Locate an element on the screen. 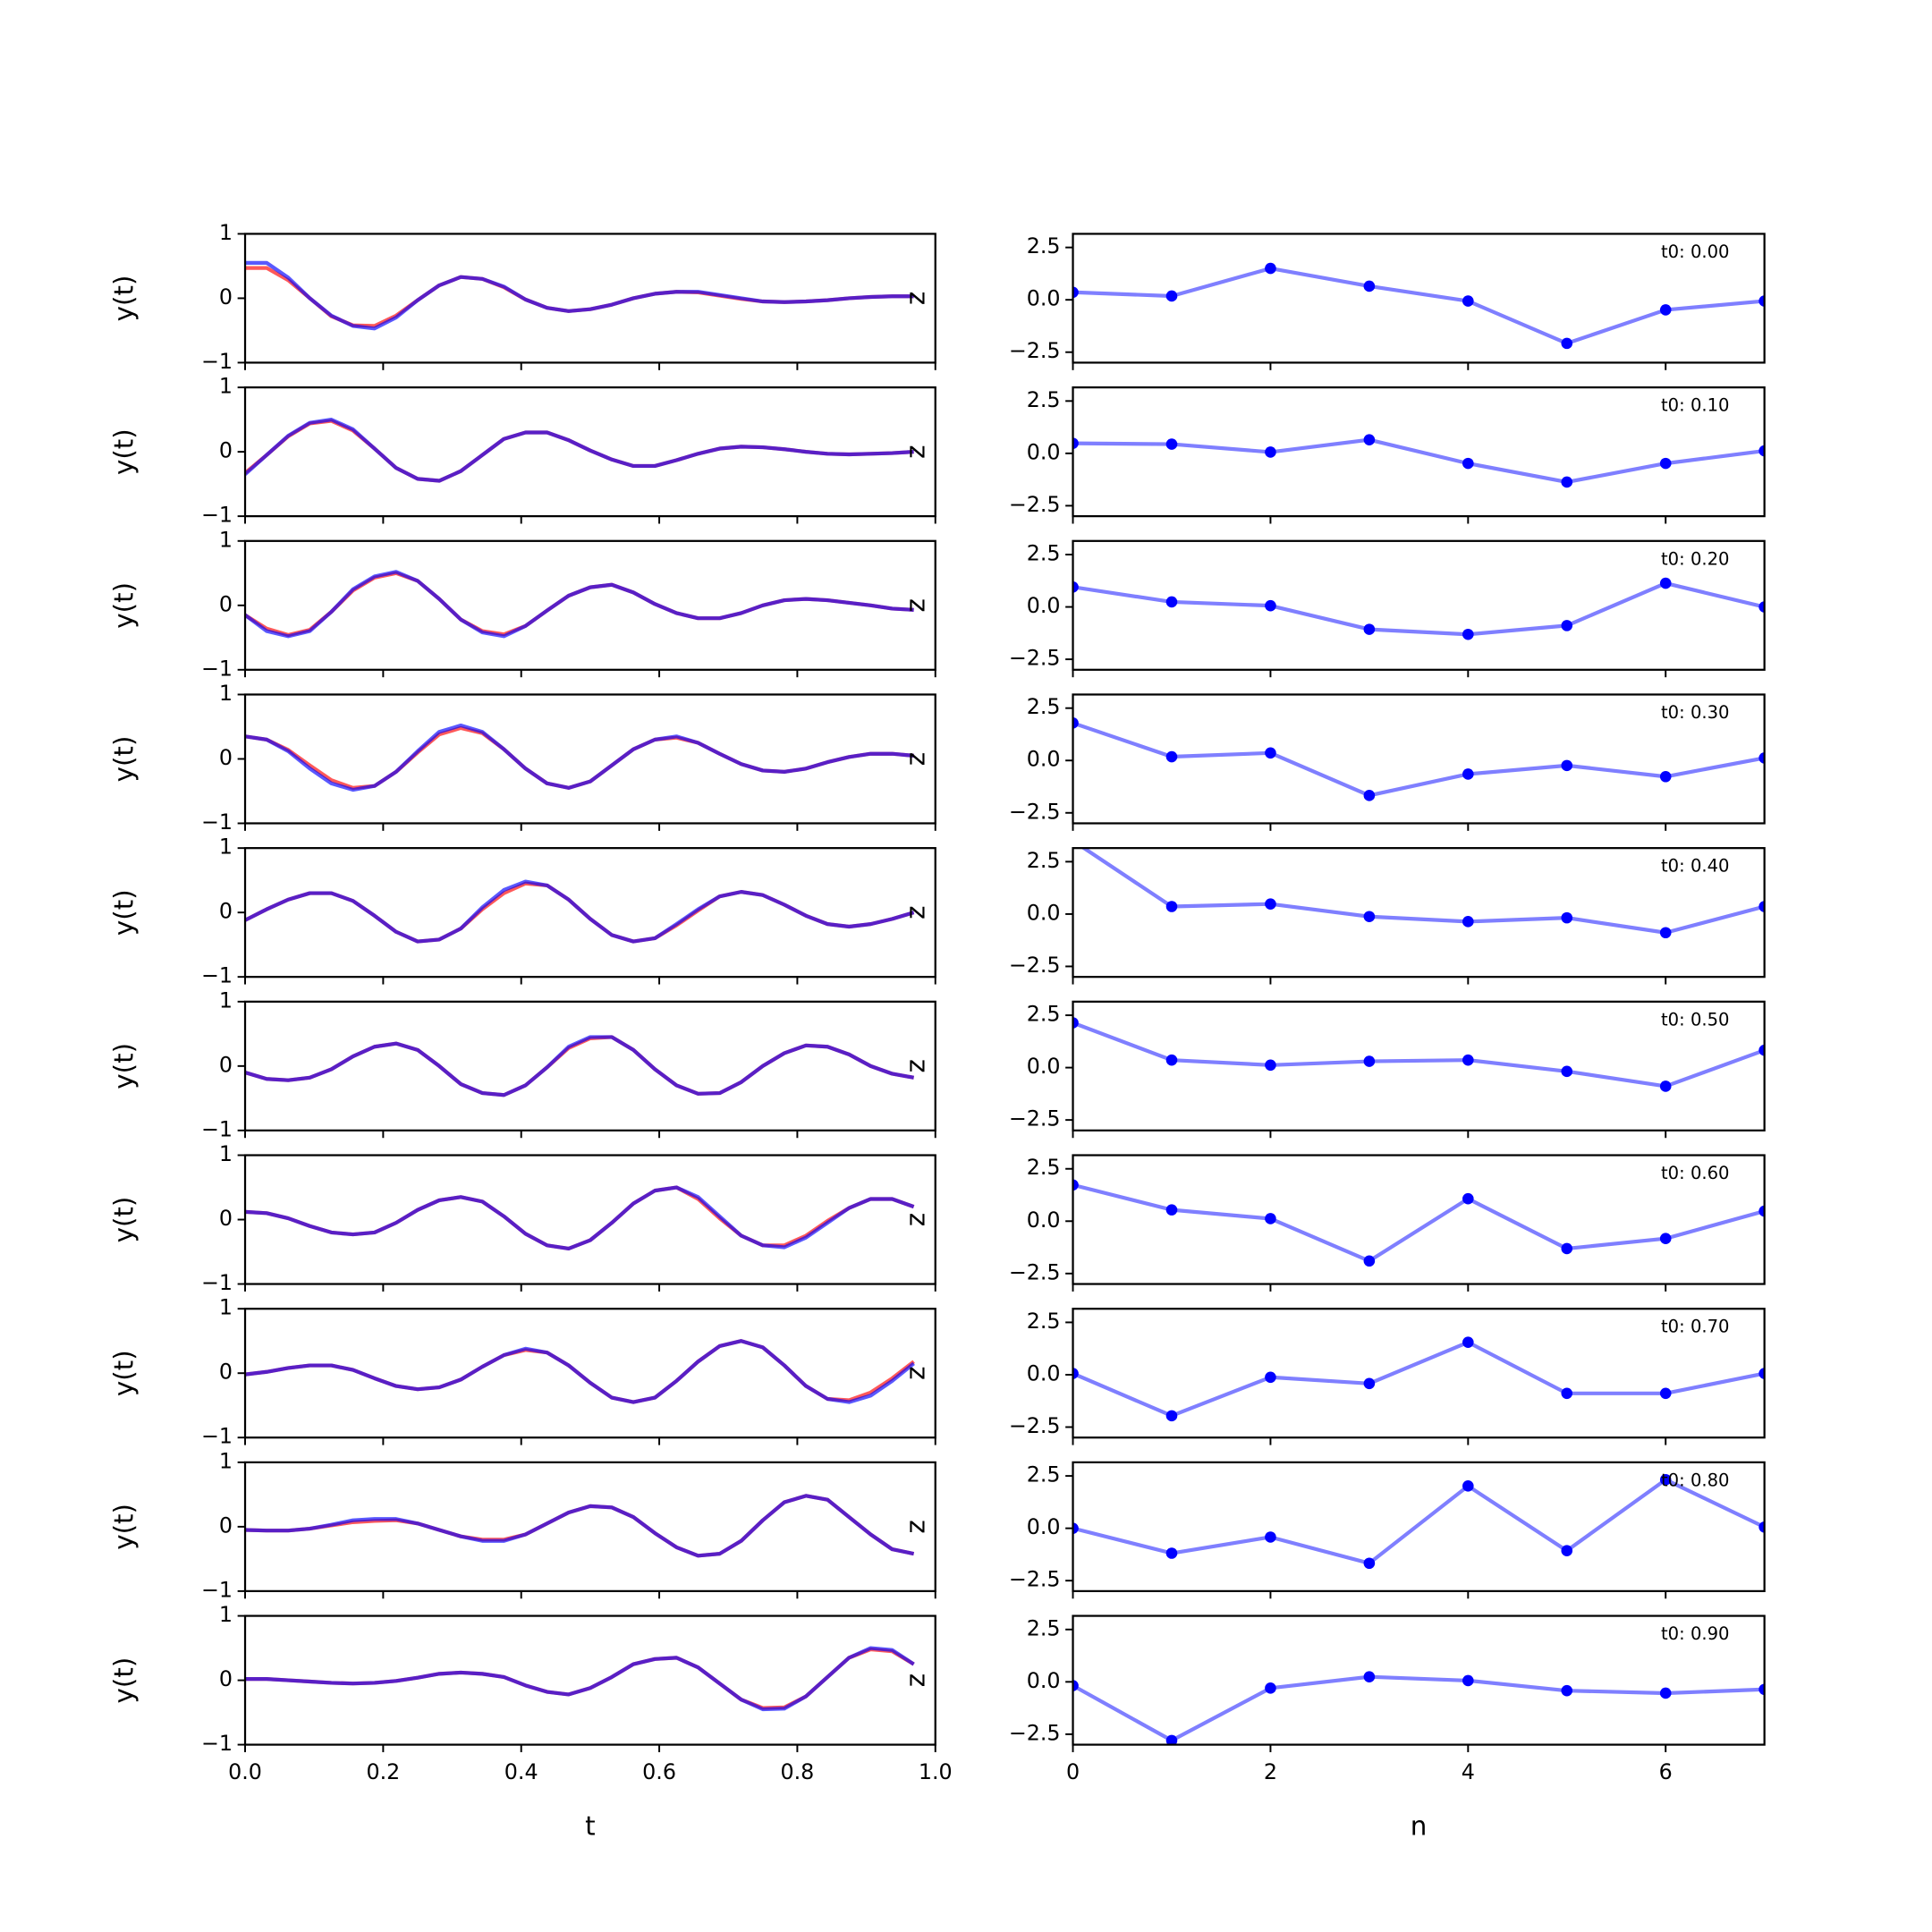 The image size is (1932, 1932). panel: −2.5 0.0 2.5 z t0: 0.60 is located at coordinates (1333, 1223).